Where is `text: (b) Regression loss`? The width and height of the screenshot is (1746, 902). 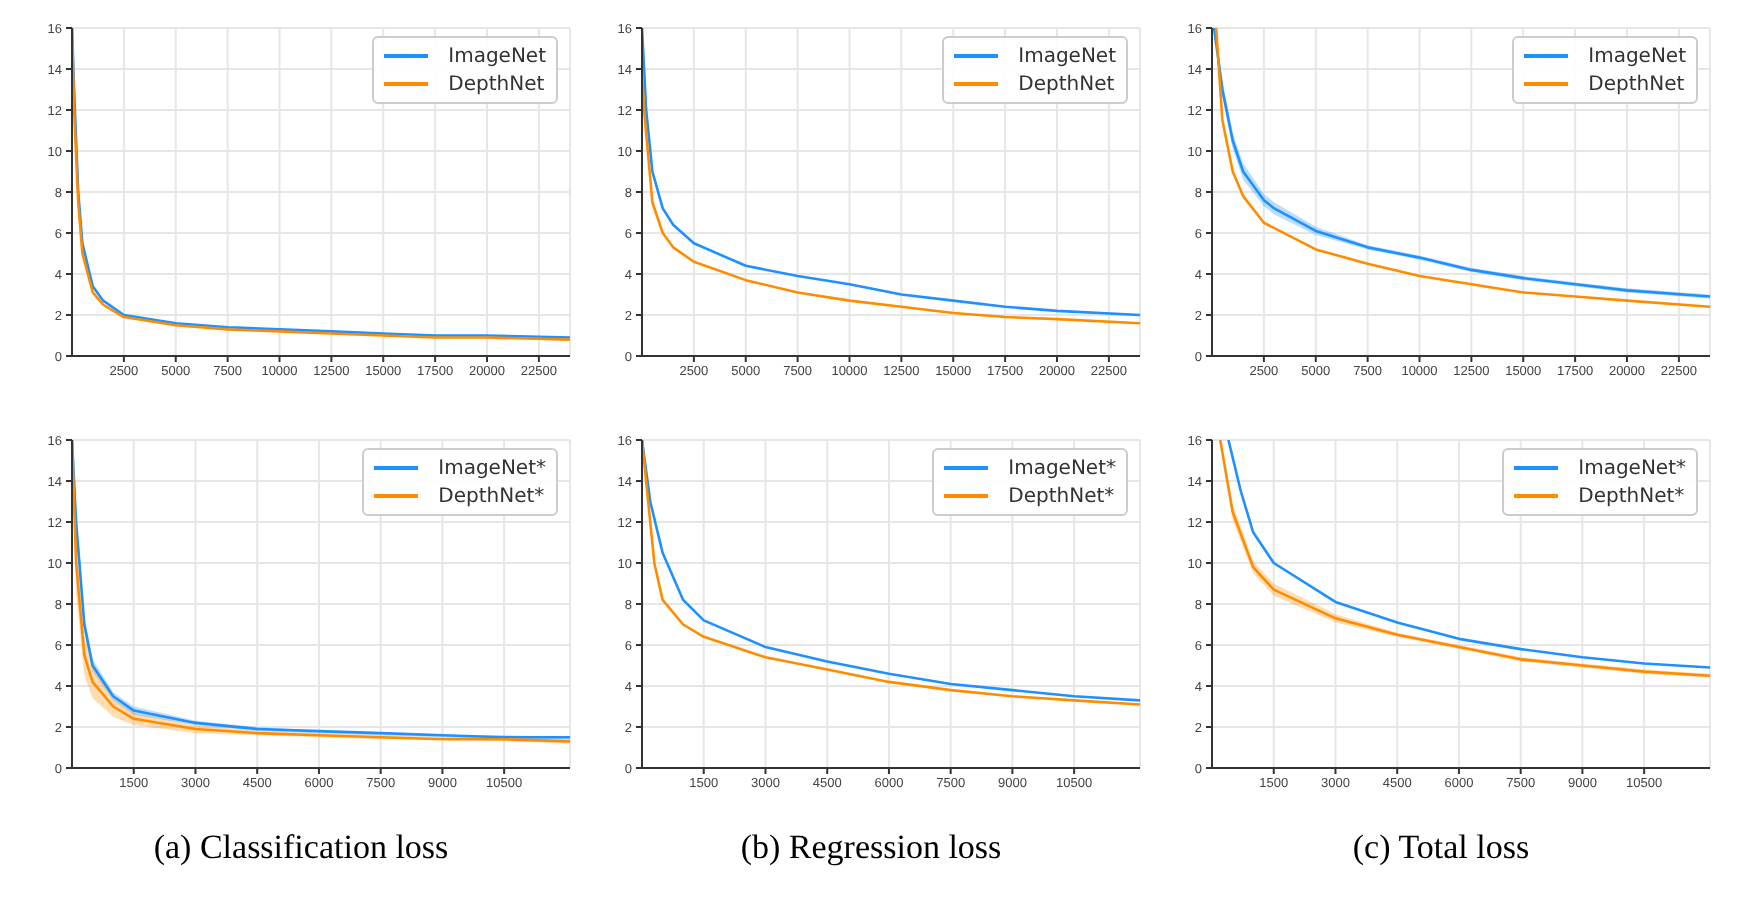
text: (b) Regression loss is located at coordinates (871, 848).